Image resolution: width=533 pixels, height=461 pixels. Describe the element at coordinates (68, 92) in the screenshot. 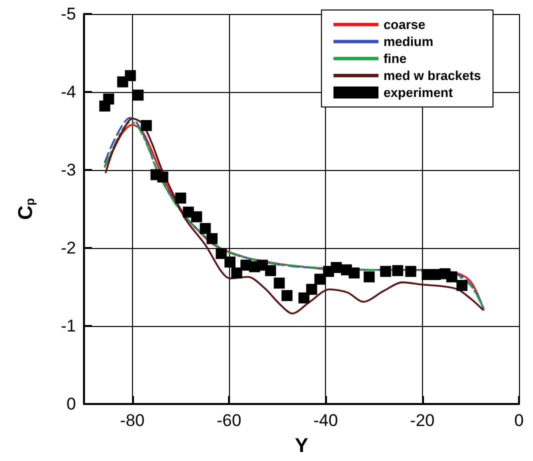

I see `y-tick-label: -4` at that location.